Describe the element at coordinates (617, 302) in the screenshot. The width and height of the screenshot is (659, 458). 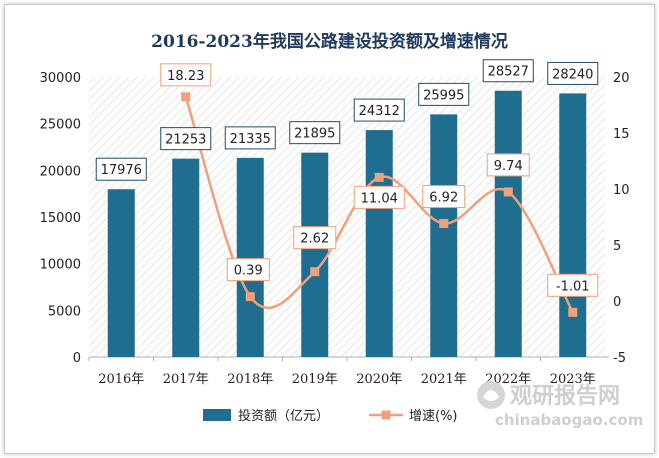
I see `y-right-tick-label: 0` at that location.